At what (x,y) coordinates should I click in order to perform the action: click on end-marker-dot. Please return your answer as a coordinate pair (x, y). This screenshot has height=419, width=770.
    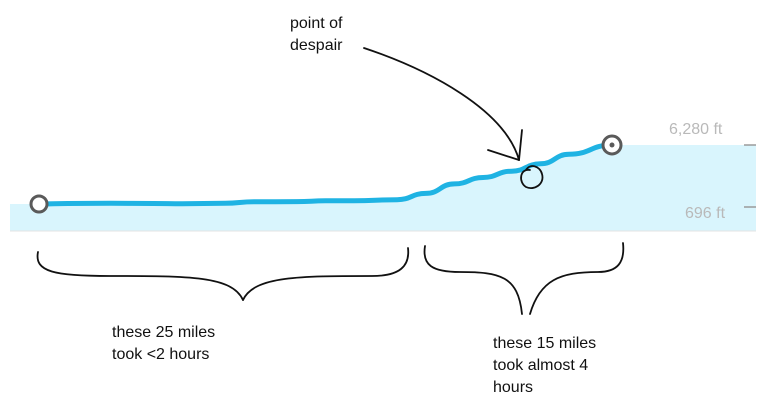
    Looking at the image, I should click on (612, 145).